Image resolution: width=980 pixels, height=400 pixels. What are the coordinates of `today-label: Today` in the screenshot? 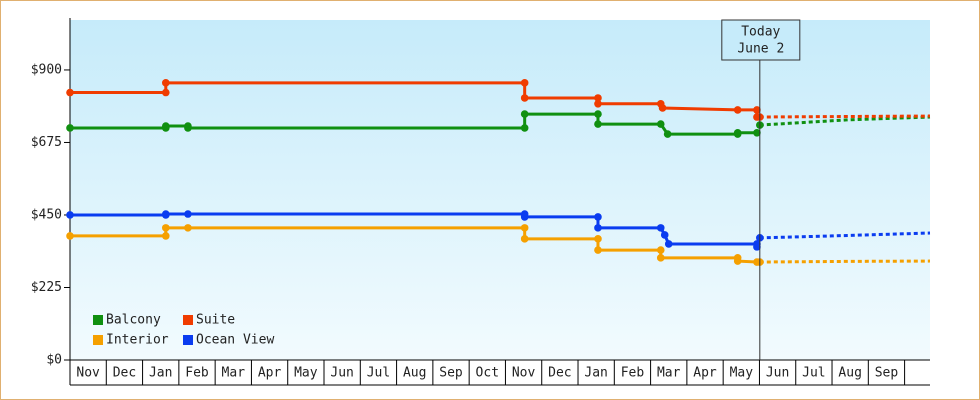 It's located at (760, 32).